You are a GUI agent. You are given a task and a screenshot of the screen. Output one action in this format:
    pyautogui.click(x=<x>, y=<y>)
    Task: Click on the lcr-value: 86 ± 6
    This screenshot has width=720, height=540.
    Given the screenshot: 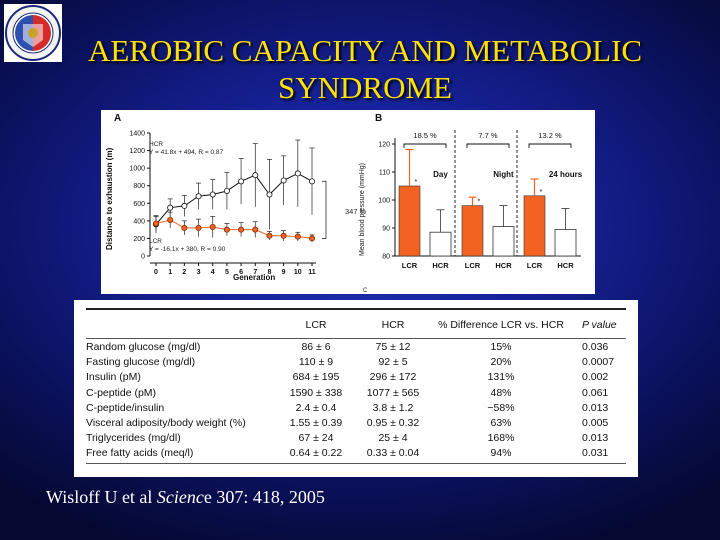 What is the action you would take?
    pyautogui.click(x=316, y=347)
    